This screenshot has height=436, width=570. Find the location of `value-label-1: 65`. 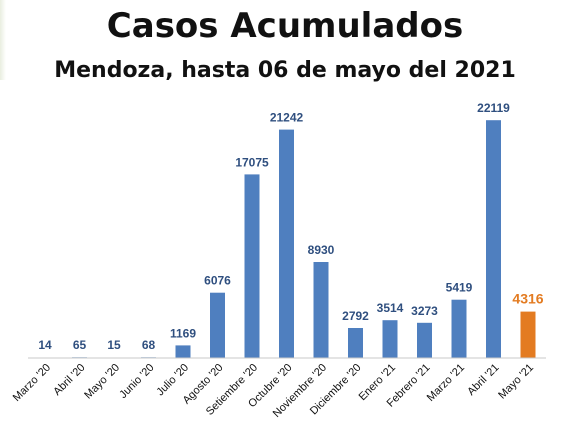

value-label-1: 65 is located at coordinates (80, 345).